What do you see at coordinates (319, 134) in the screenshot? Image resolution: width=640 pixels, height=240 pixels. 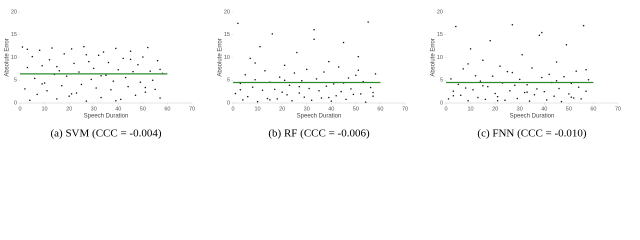 I see `caption: (b) RF (CCC = -0.006)` at bounding box center [319, 134].